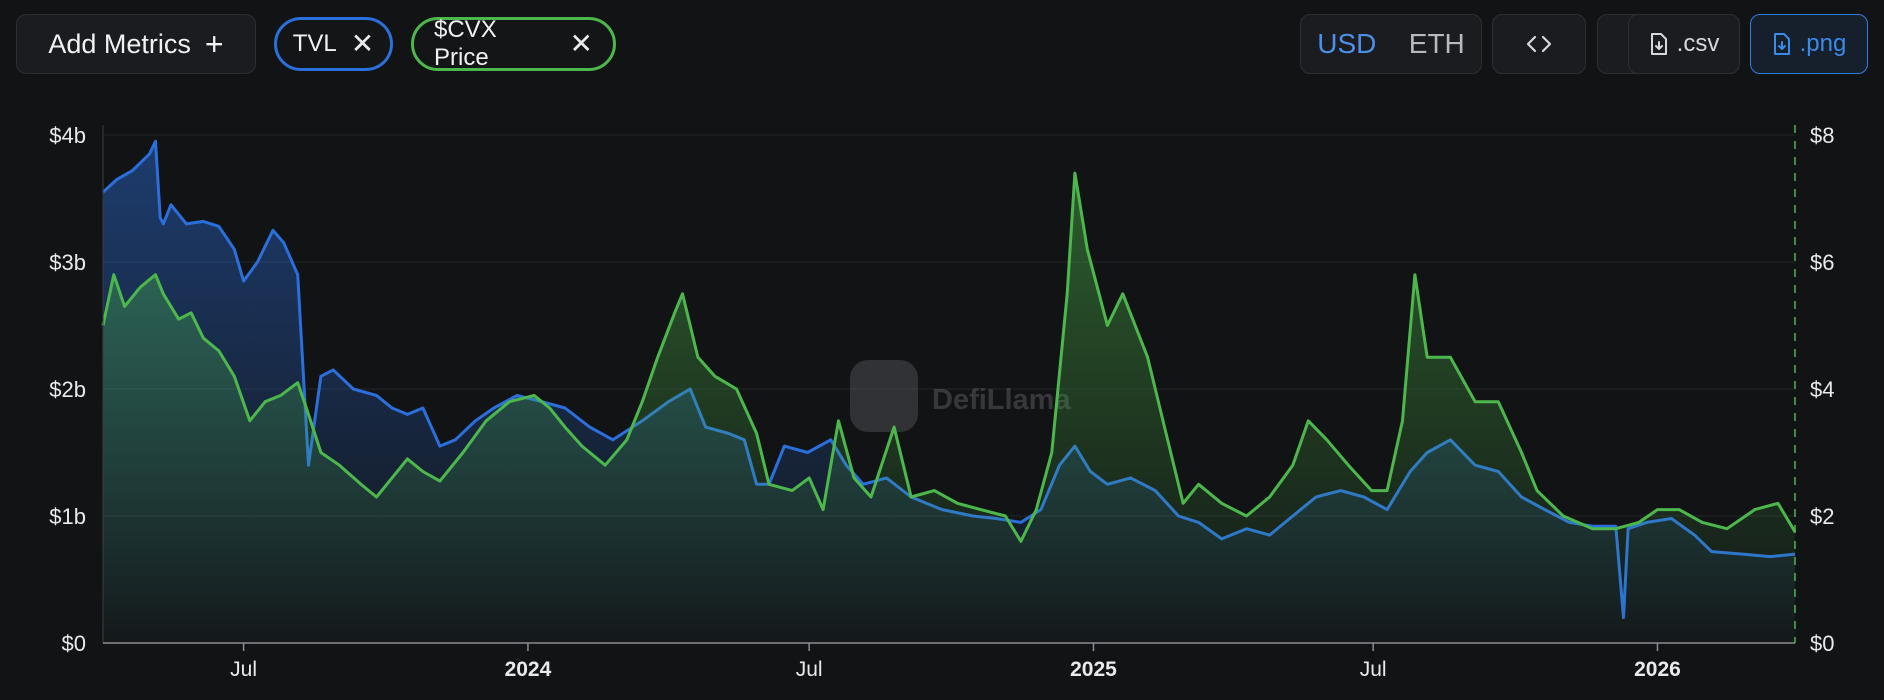 This screenshot has width=1884, height=700. What do you see at coordinates (1001, 400) in the screenshot?
I see `watermark-text: DefiLlama` at bounding box center [1001, 400].